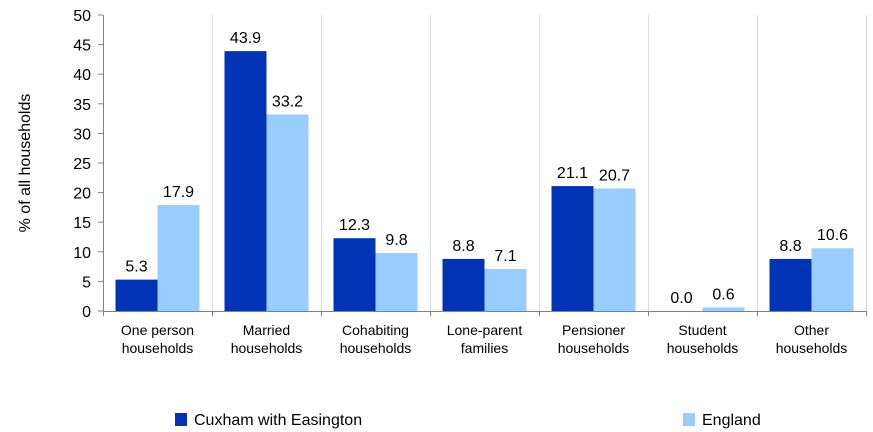  I want to click on y-tick-label: 20, so click(82, 194).